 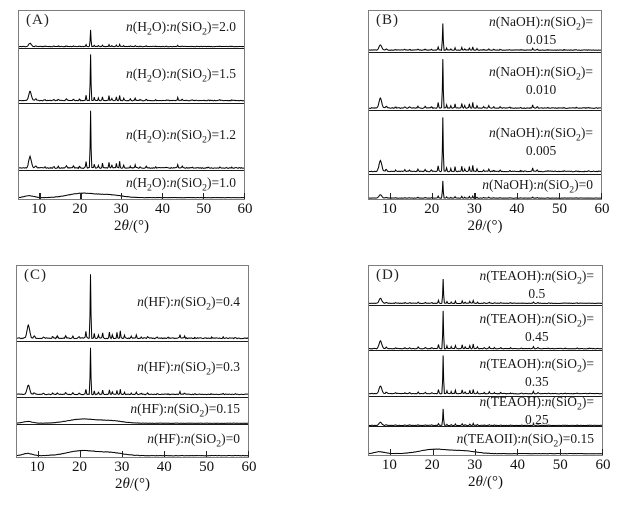 I want to click on panel-letter: (C), so click(x=35, y=275).